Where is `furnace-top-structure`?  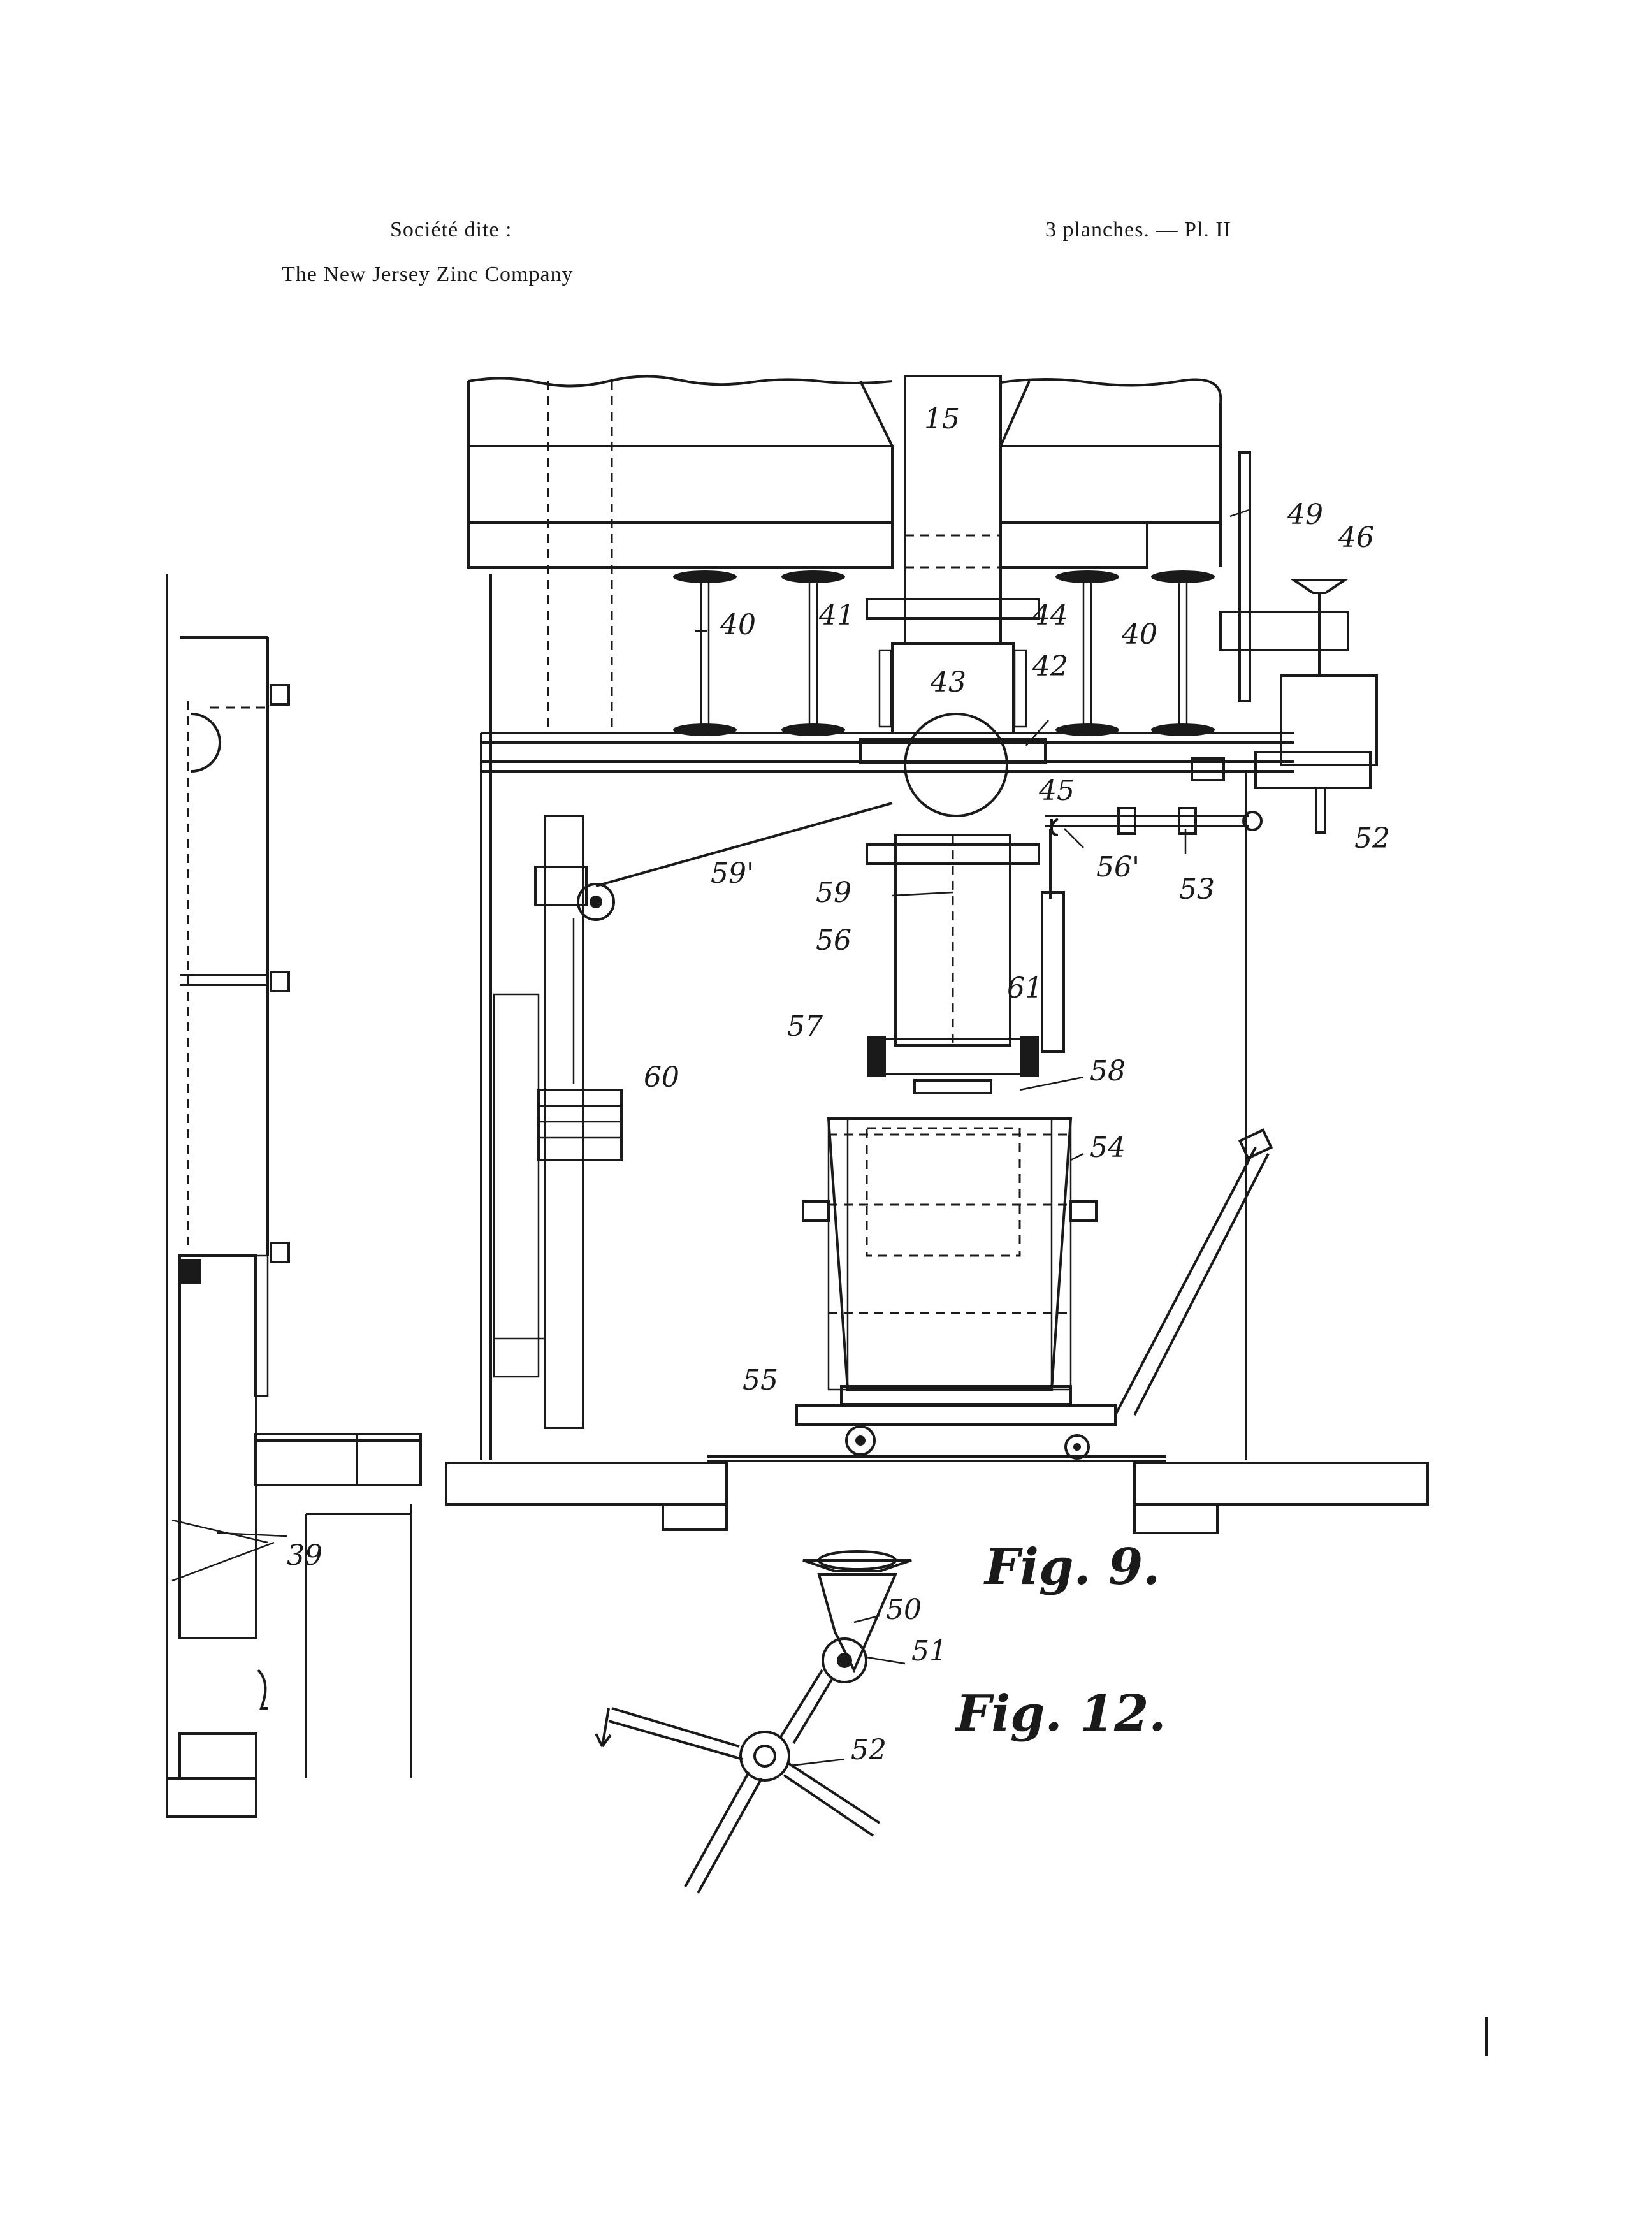 furnace-top-structure is located at coordinates (844, 551).